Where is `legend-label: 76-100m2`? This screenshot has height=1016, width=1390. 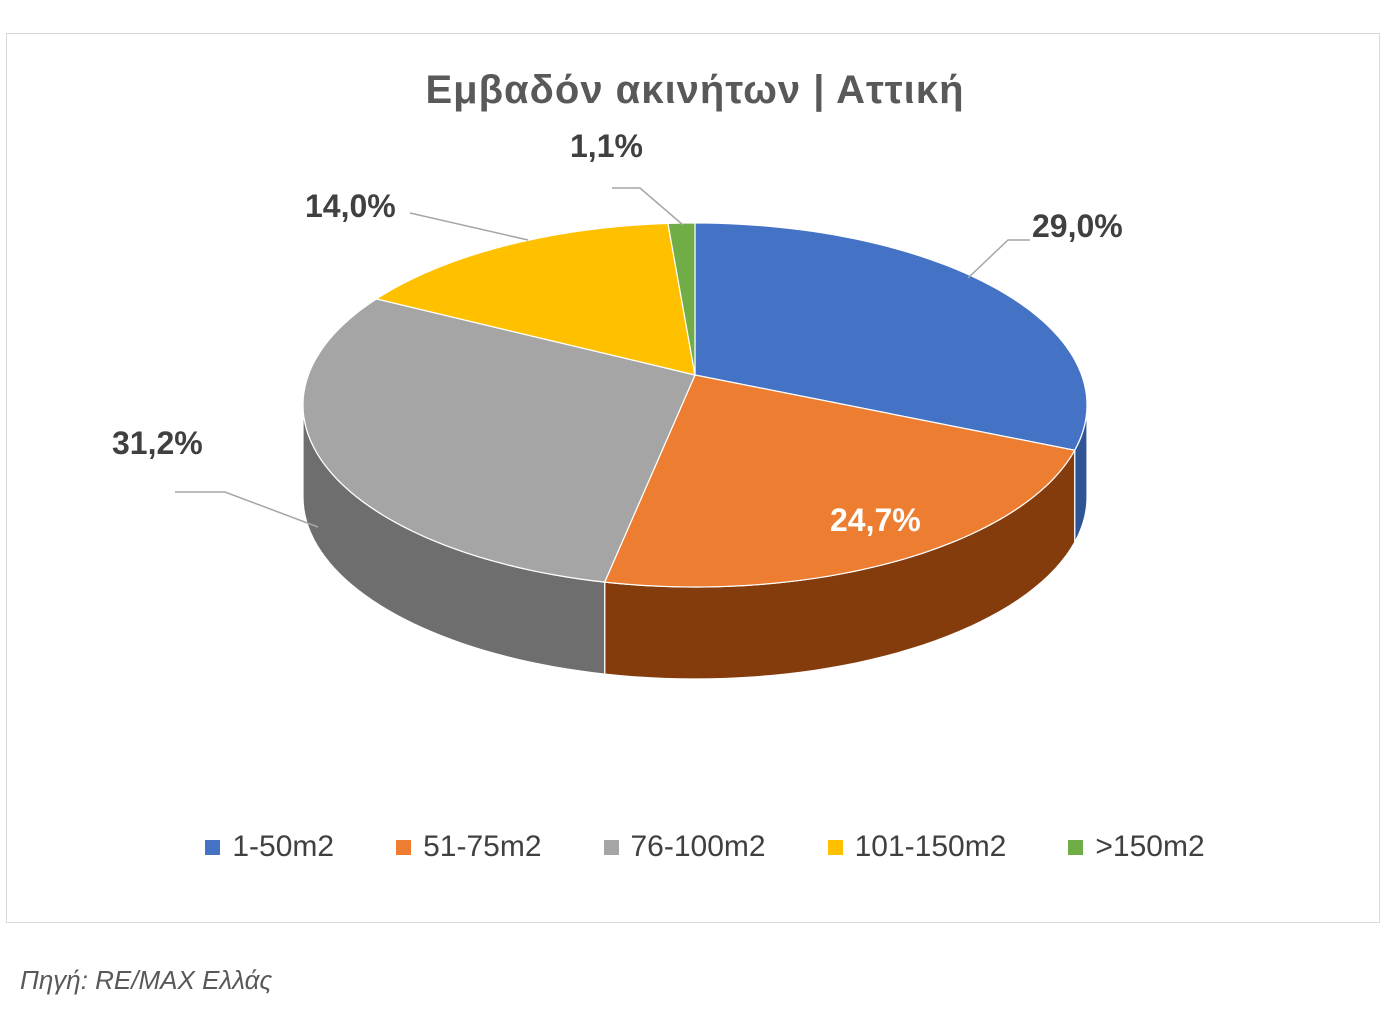
legend-label: 76-100m2 is located at coordinates (698, 846).